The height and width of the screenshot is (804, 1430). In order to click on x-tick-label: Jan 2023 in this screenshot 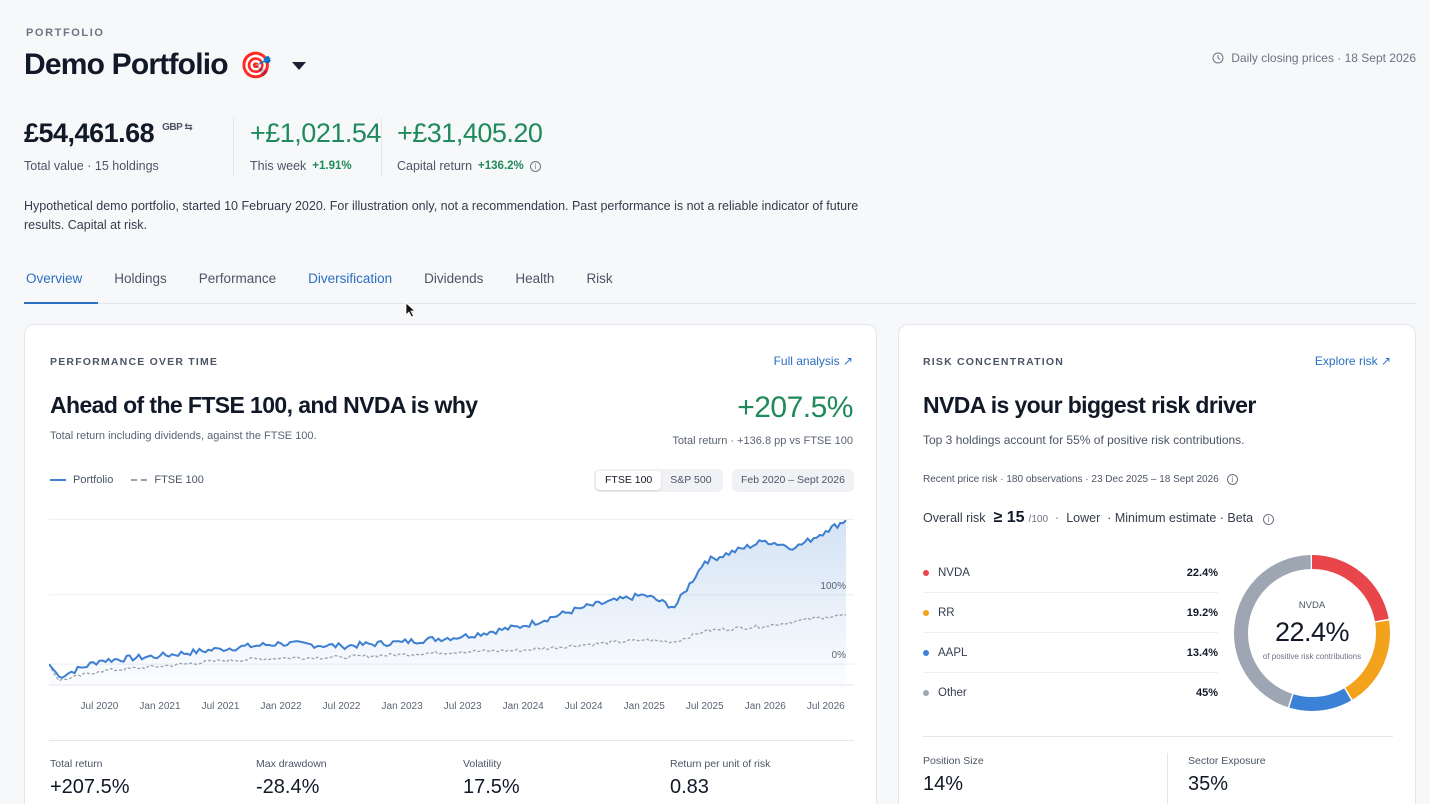, I will do `click(403, 706)`.